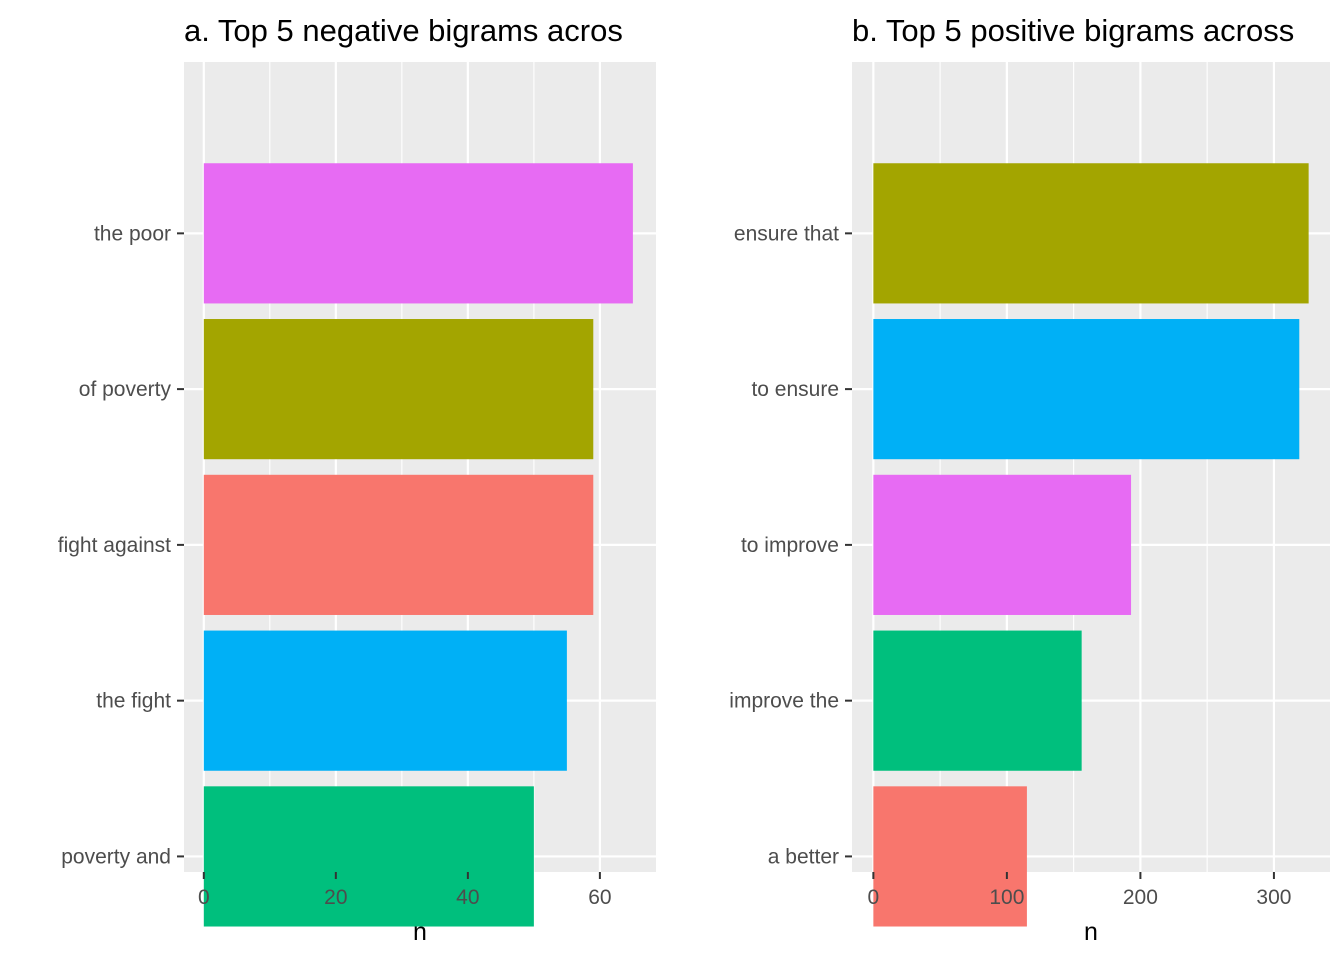 The image size is (1344, 960). What do you see at coordinates (599, 897) in the screenshot?
I see `x-tick-label: 60` at bounding box center [599, 897].